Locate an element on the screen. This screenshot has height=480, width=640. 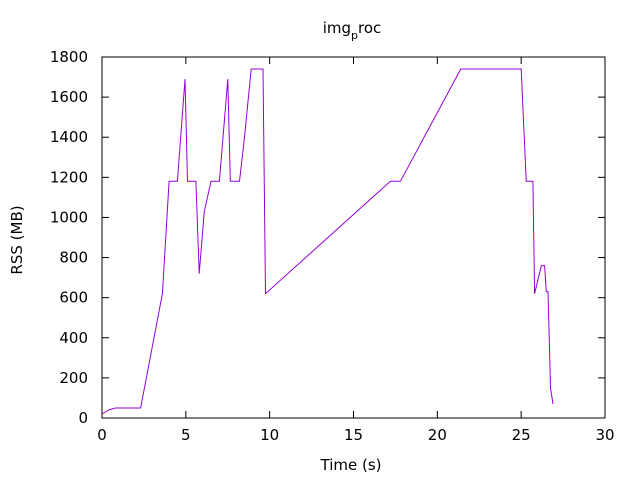
x-axis-label: Time (s) is located at coordinates (351, 465).